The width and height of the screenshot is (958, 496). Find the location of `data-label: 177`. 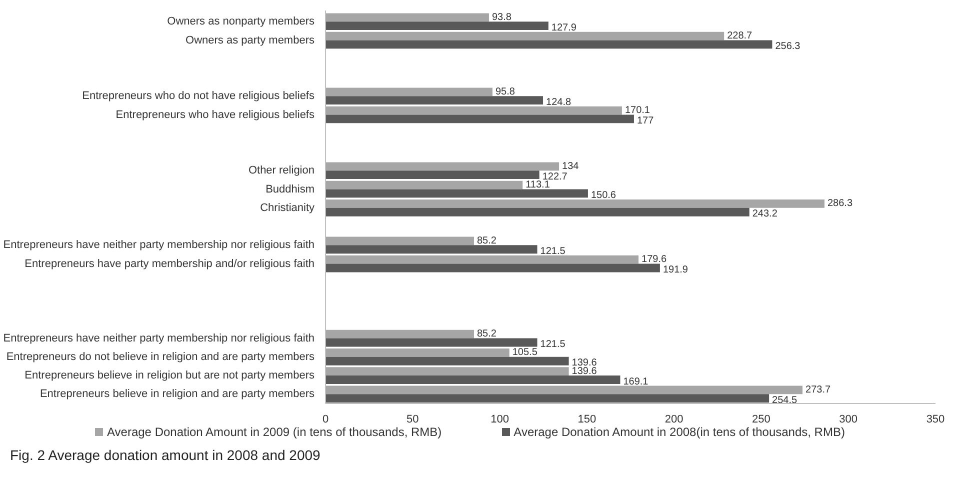

data-label: 177 is located at coordinates (645, 120).